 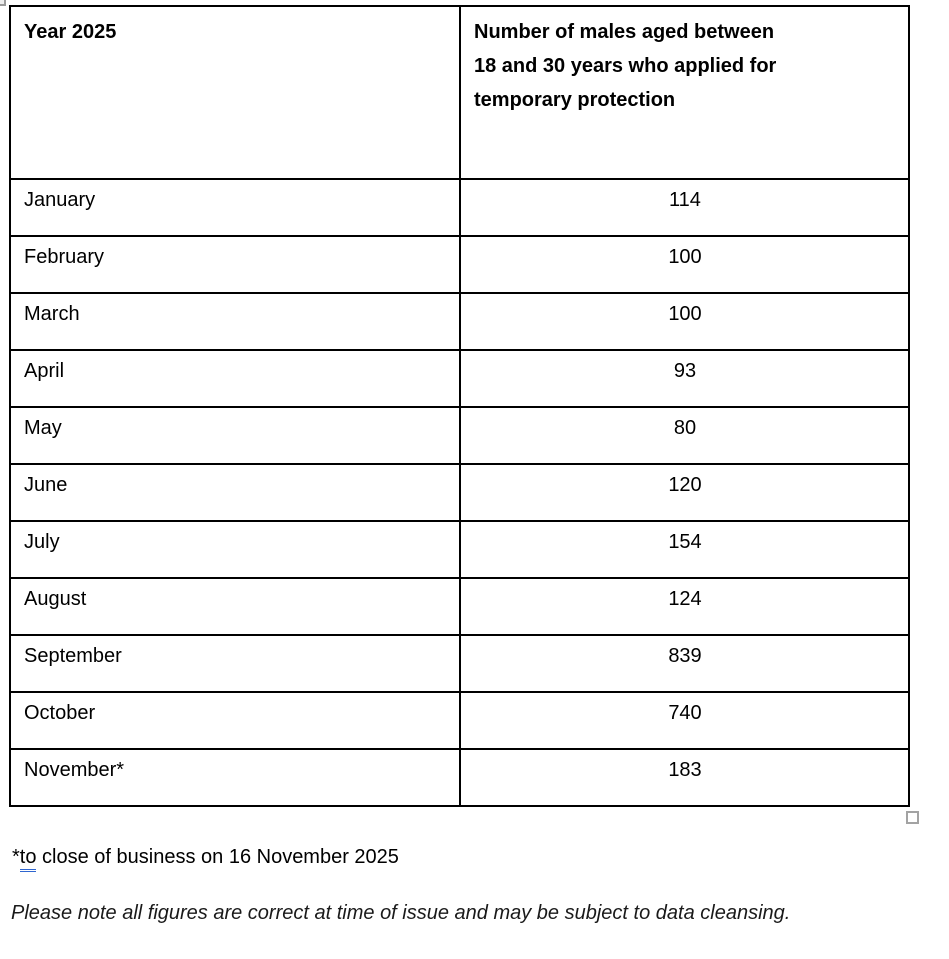 I want to click on table-row: May 80, so click(x=459, y=435).